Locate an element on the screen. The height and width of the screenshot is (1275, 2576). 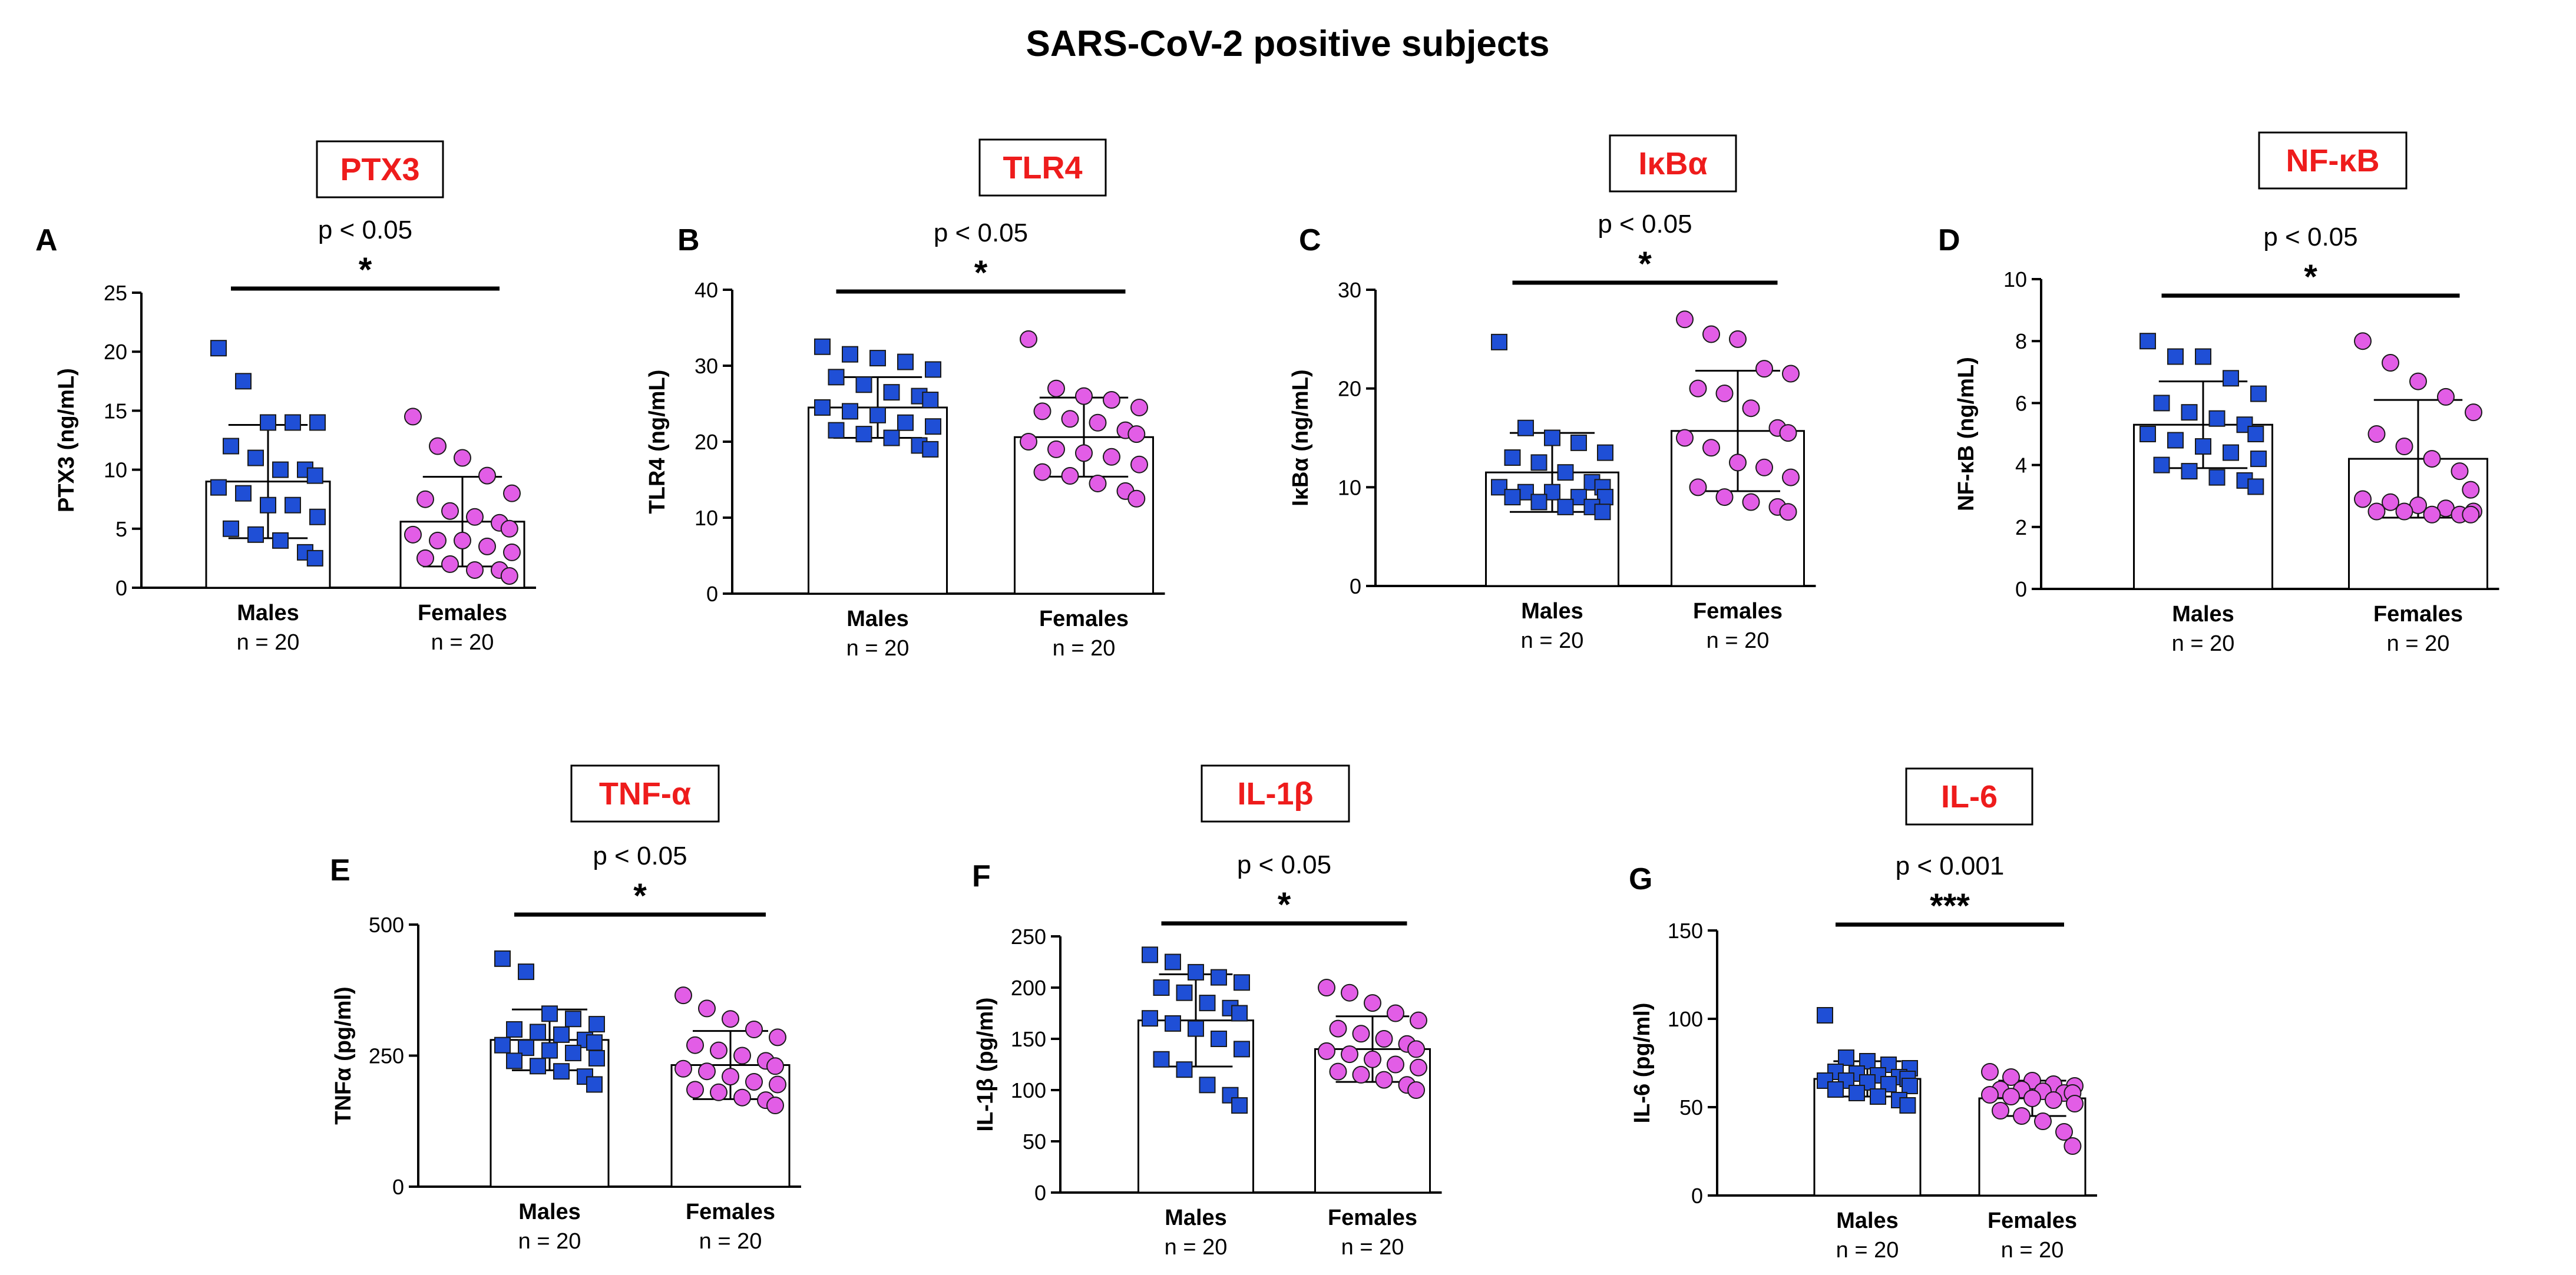
y-tick-label: 30 is located at coordinates (1349, 290).